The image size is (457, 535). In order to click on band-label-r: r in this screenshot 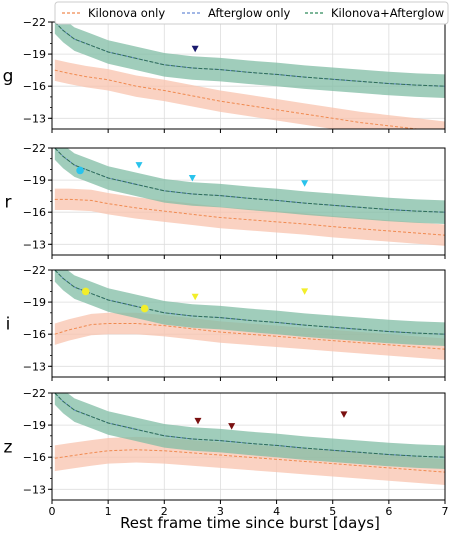, I will do `click(8, 203)`.